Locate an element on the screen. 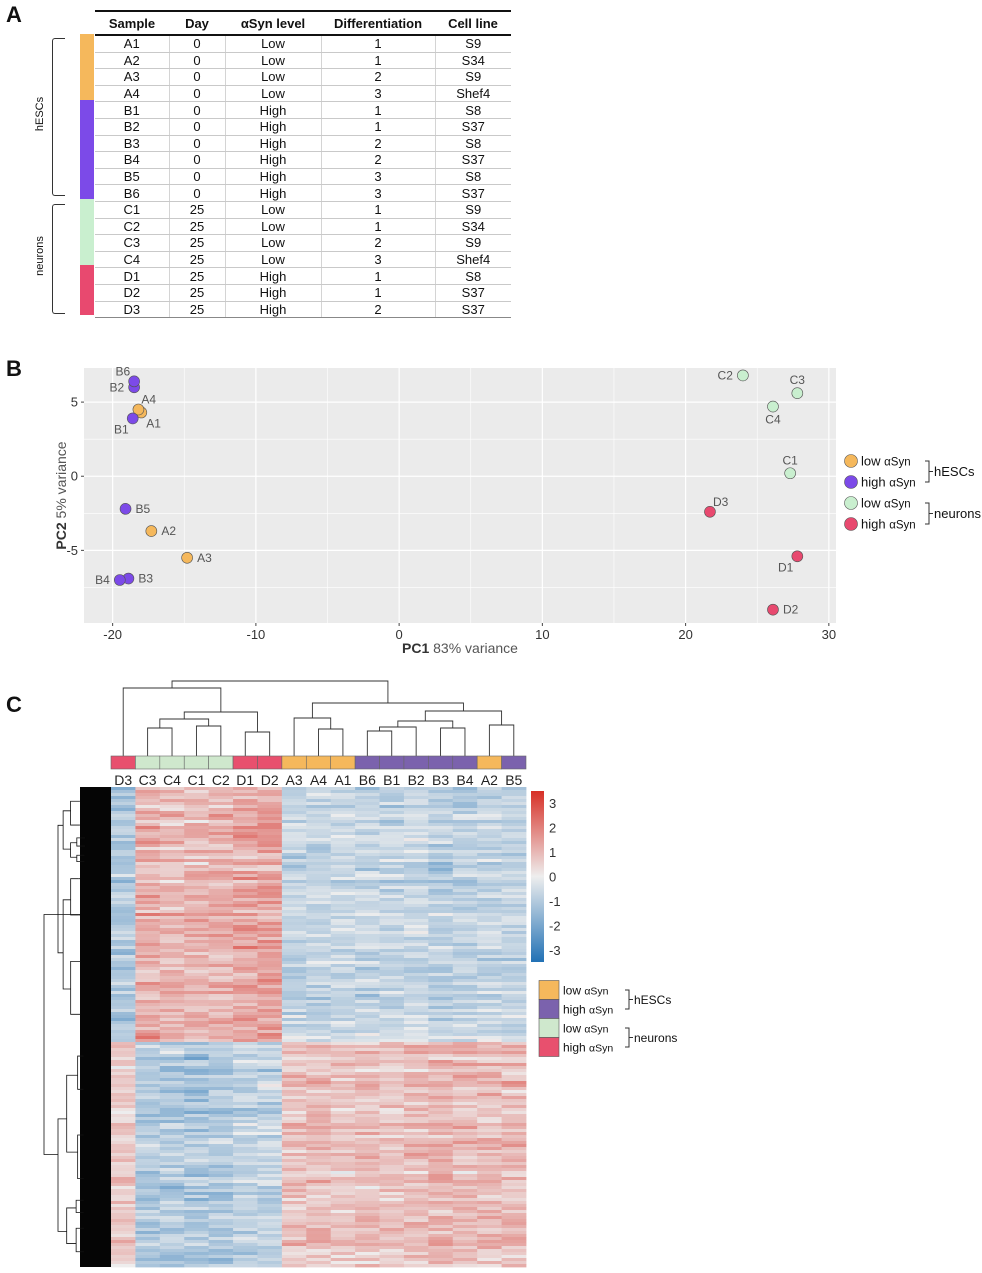  table-cell-sample: C1 is located at coordinates (132, 210).